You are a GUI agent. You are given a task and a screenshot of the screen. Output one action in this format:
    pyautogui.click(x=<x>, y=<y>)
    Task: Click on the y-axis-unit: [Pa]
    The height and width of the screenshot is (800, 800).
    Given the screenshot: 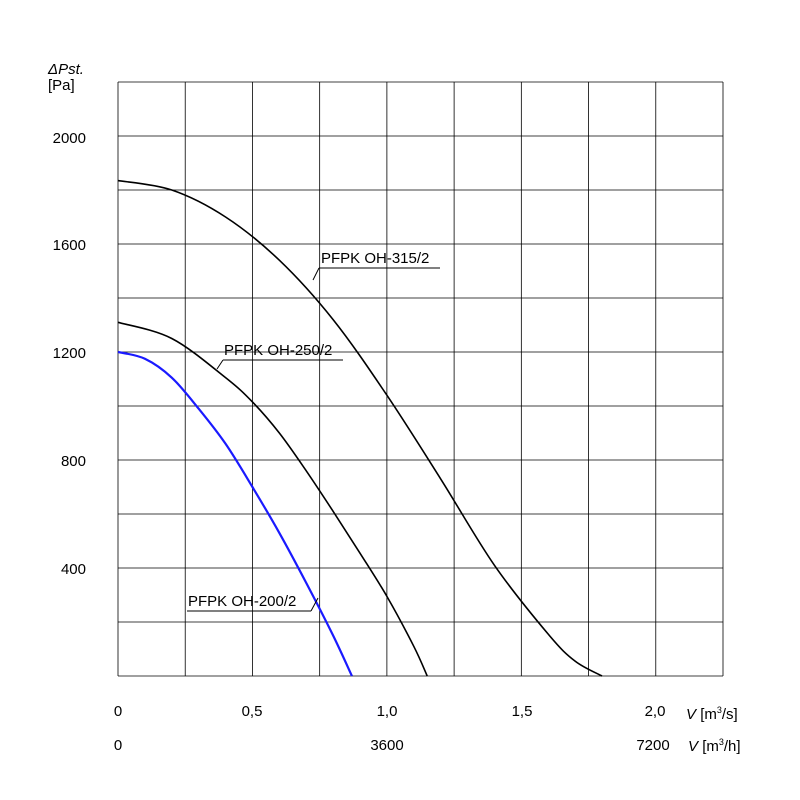 What is the action you would take?
    pyautogui.click(x=61, y=85)
    